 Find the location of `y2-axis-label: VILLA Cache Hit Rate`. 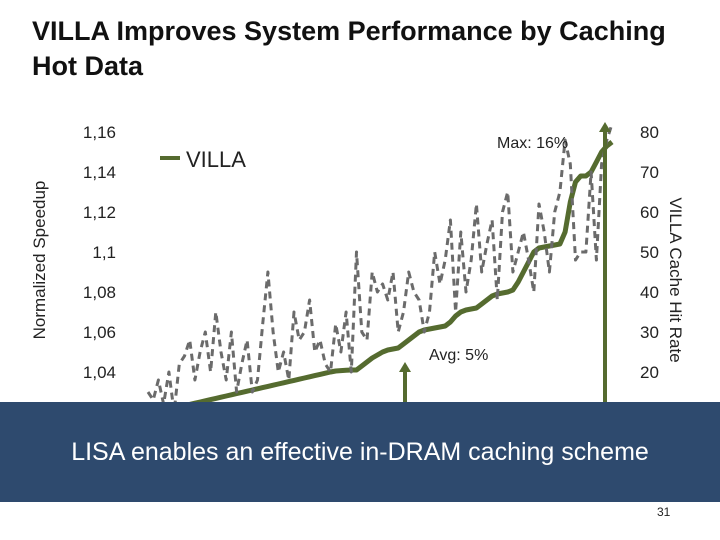

y2-axis-label: VILLA Cache Hit Rate is located at coordinates (675, 279).